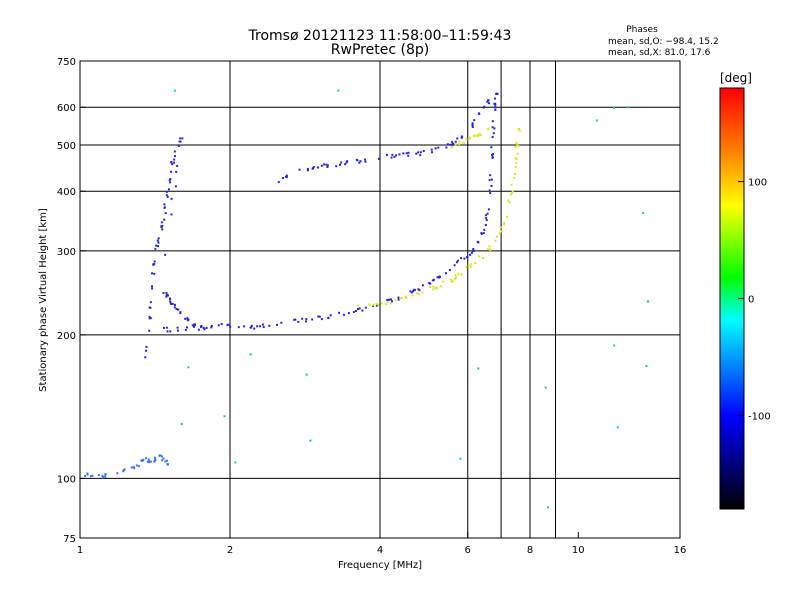 This screenshot has height=600, width=800. Describe the element at coordinates (680, 550) in the screenshot. I see `x-tick-label: 16` at that location.